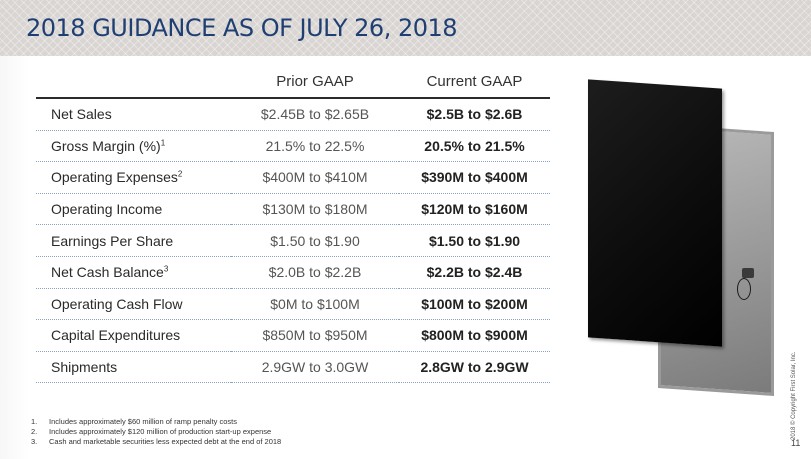  What do you see at coordinates (474, 240) in the screenshot?
I see `current-gaap-value: $1.50 to $1.90` at bounding box center [474, 240].